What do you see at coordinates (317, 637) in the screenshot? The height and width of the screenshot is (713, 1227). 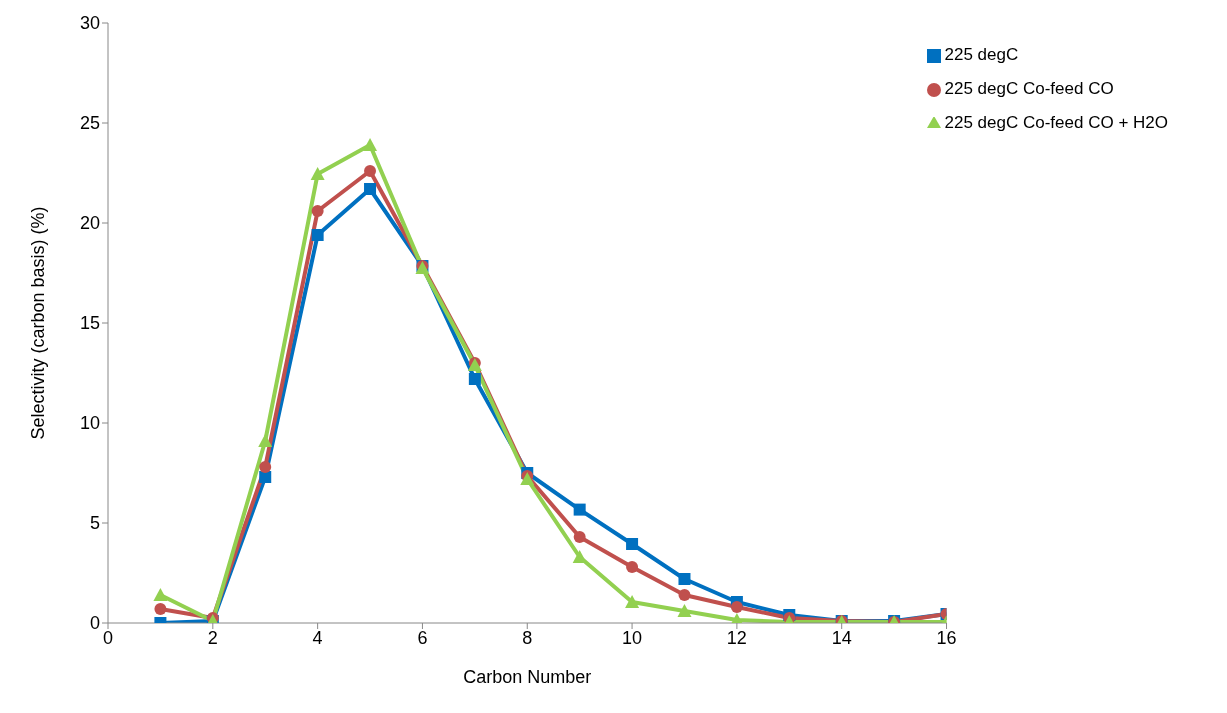 I see `x-tick-label: 4` at bounding box center [317, 637].